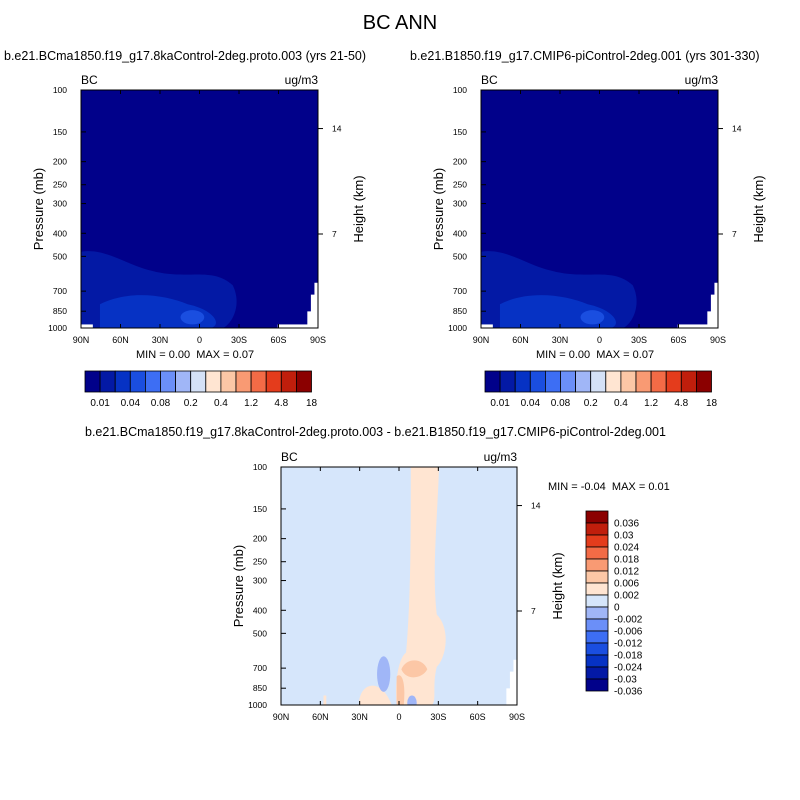  I want to click on colorbar3-label: -0.024, so click(628, 668).